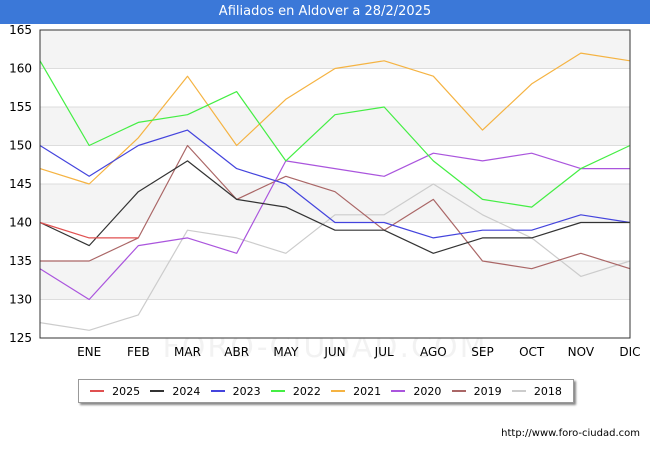  Describe the element at coordinates (126, 391) in the screenshot. I see `legend-label: 2025` at that location.